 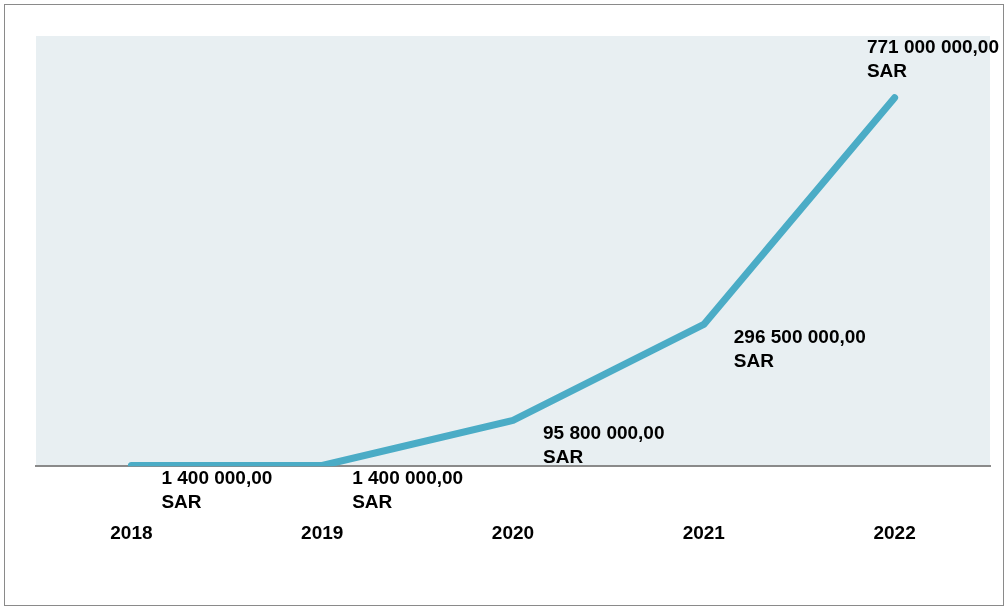 I want to click on x-tick-label: 2018, so click(x=131, y=532).